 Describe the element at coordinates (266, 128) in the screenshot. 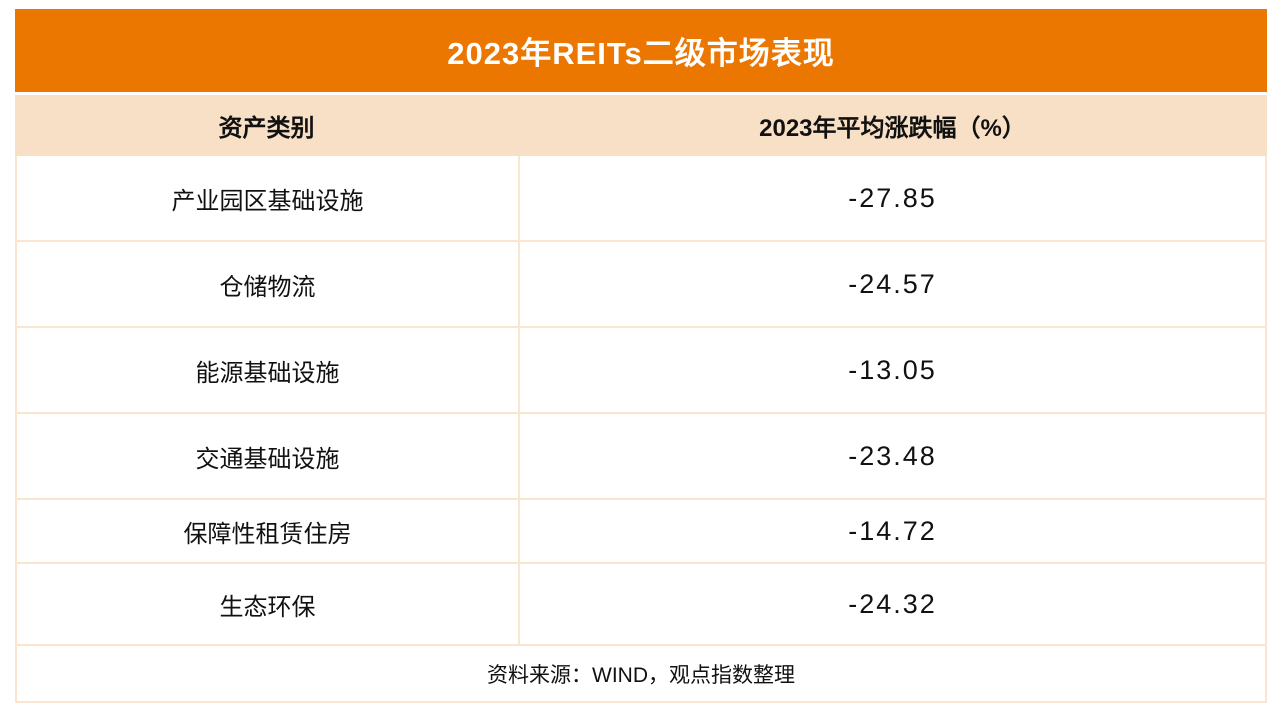

I see `column-header-asset-class: 资产类别` at that location.